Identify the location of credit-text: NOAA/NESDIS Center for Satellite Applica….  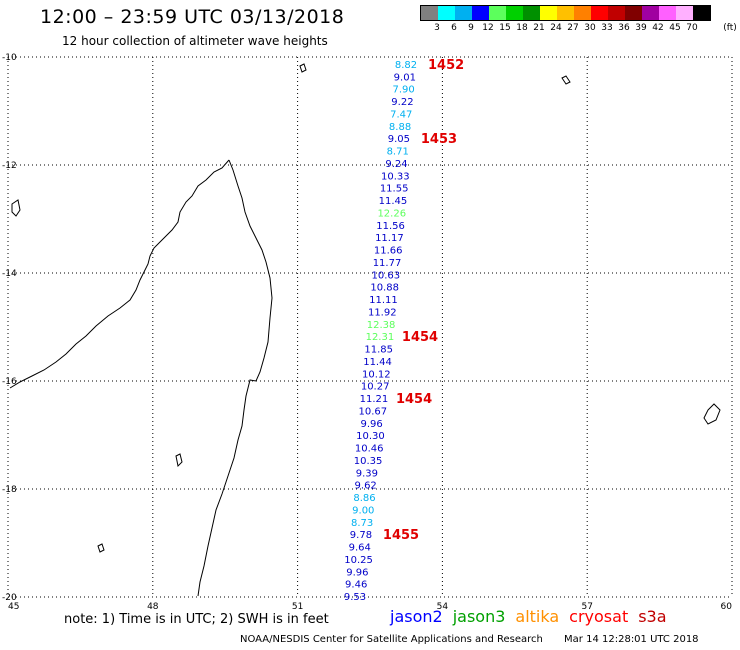
(391, 639).